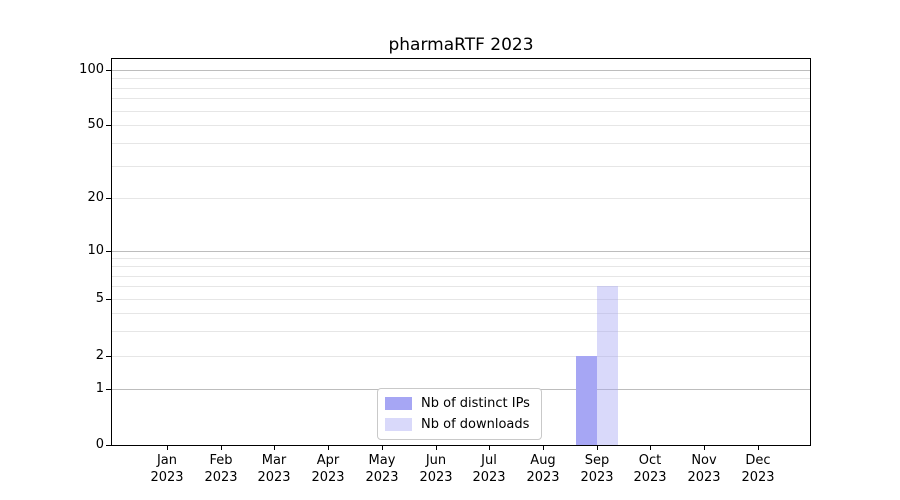 Image resolution: width=900 pixels, height=500 pixels. What do you see at coordinates (95, 250) in the screenshot?
I see `y-tick-label: 10` at bounding box center [95, 250].